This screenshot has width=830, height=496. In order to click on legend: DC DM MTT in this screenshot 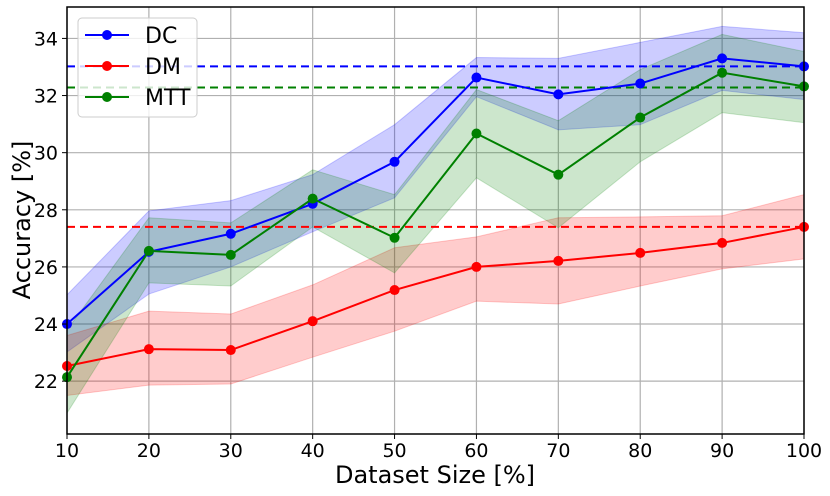, I will do `click(137, 67)`.